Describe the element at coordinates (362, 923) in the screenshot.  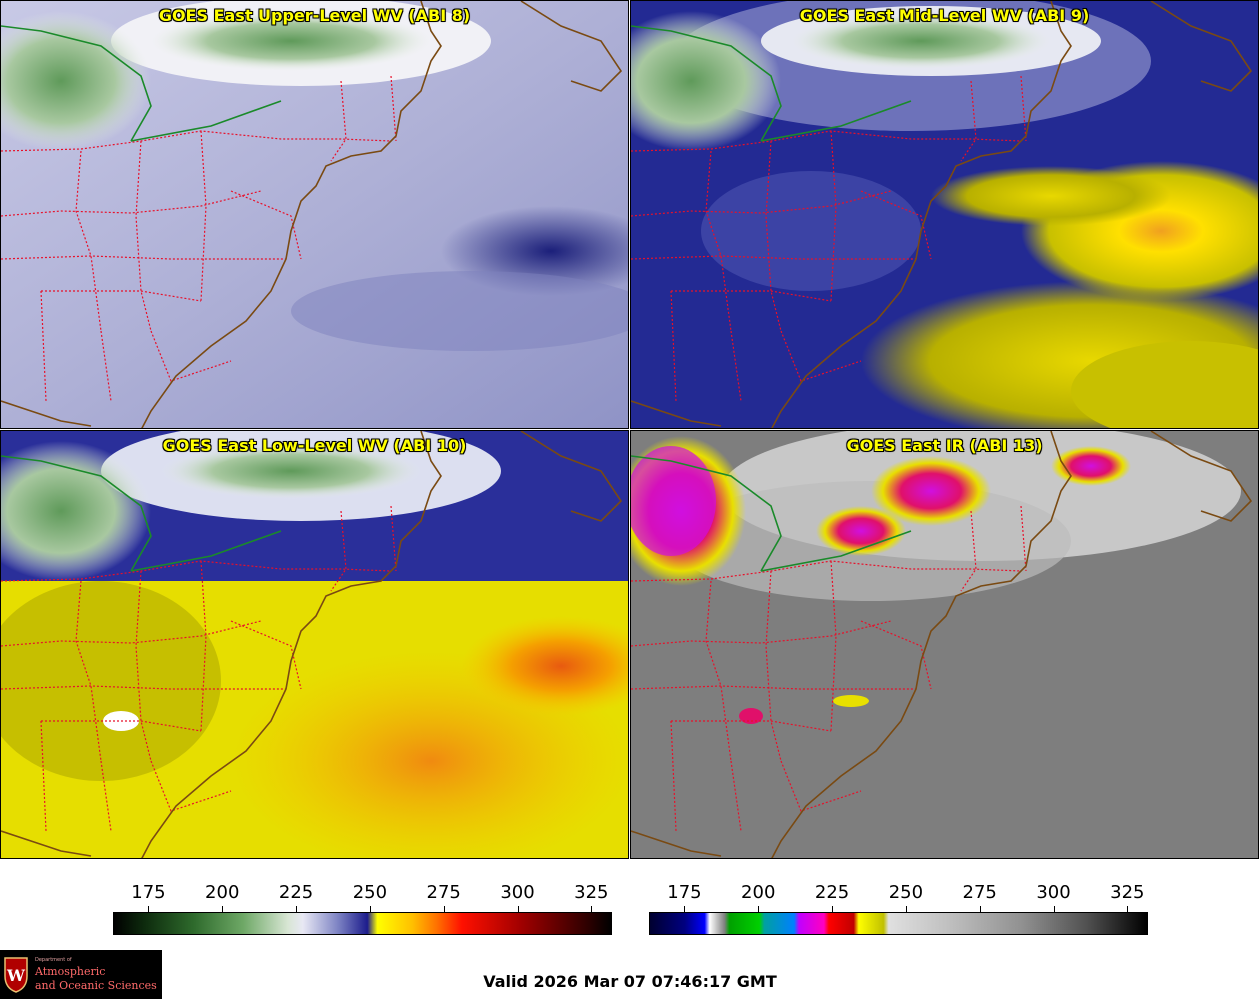
I see `wv-colorbar` at that location.